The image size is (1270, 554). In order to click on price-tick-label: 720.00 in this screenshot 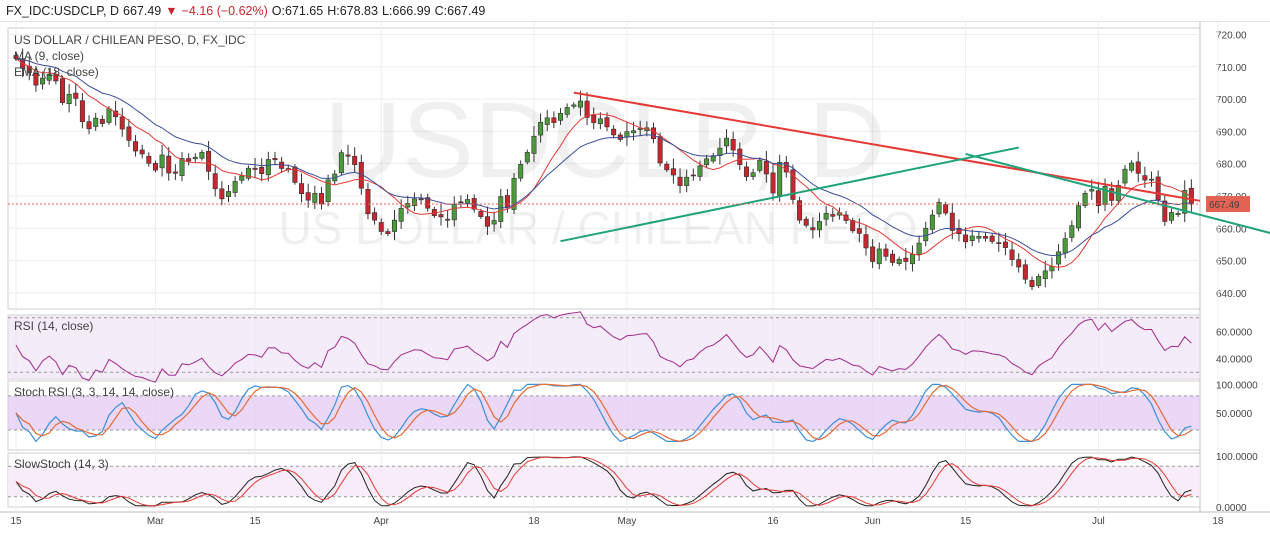, I will do `click(1231, 35)`.